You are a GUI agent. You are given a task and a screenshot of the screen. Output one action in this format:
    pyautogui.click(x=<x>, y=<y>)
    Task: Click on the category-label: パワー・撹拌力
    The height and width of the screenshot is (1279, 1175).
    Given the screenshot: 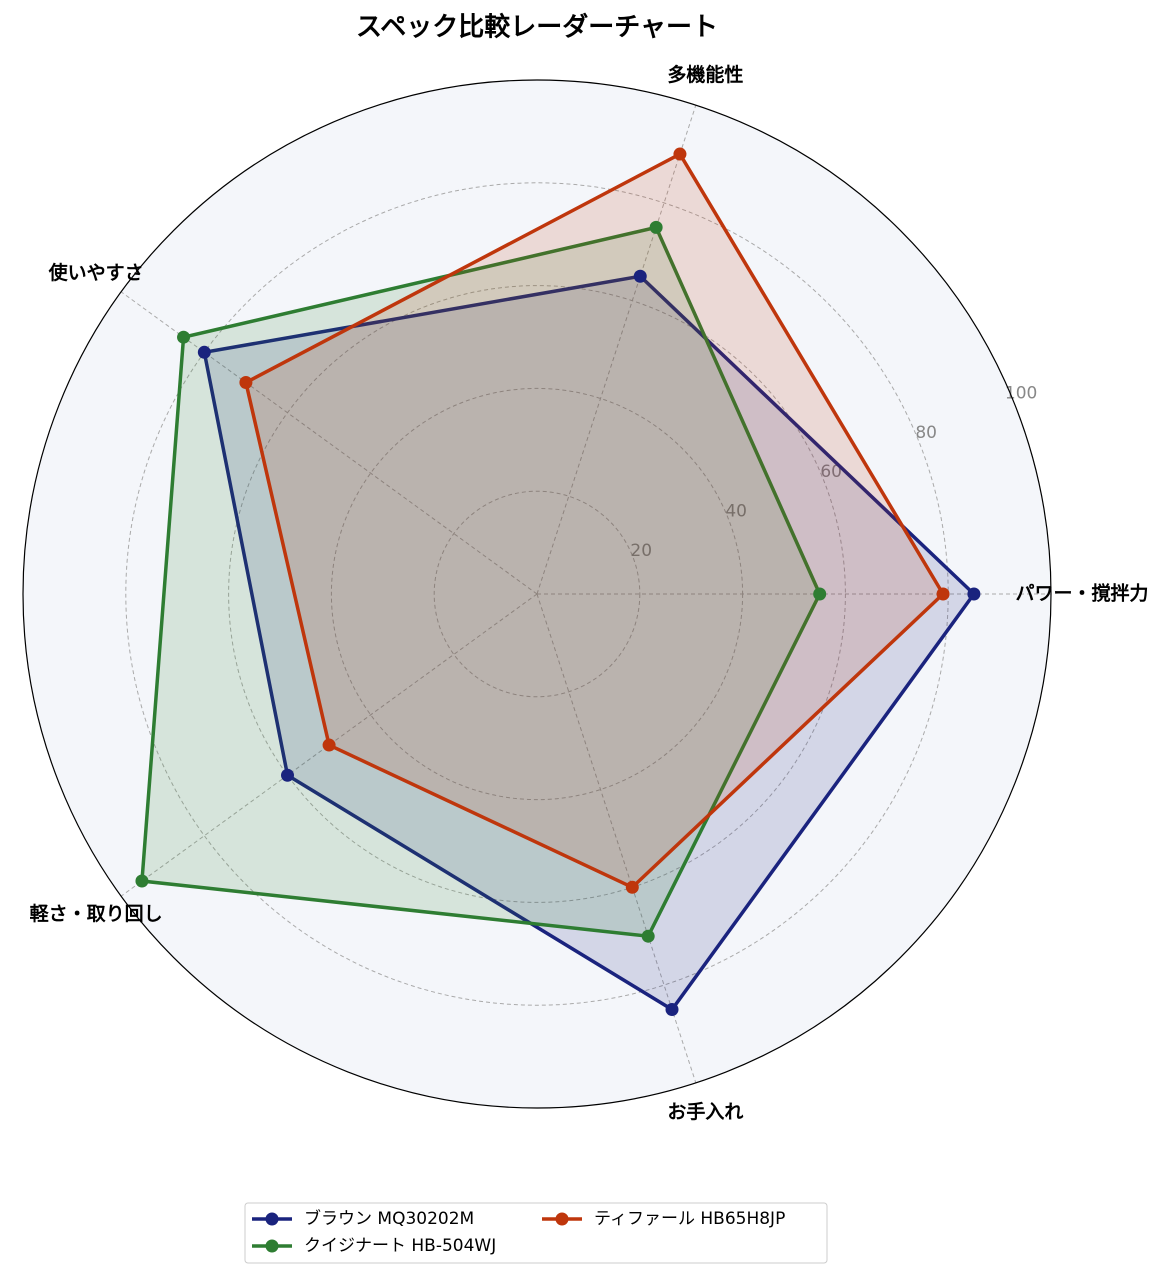 What is the action you would take?
    pyautogui.click(x=1081, y=593)
    